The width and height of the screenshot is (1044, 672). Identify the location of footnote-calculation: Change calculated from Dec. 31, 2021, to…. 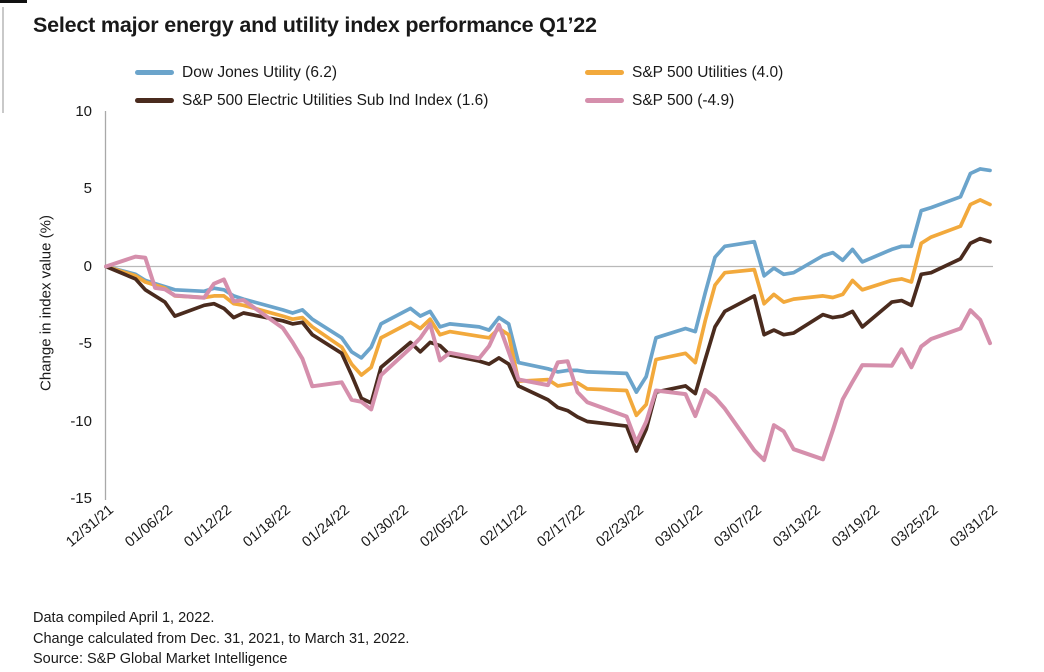
(221, 638).